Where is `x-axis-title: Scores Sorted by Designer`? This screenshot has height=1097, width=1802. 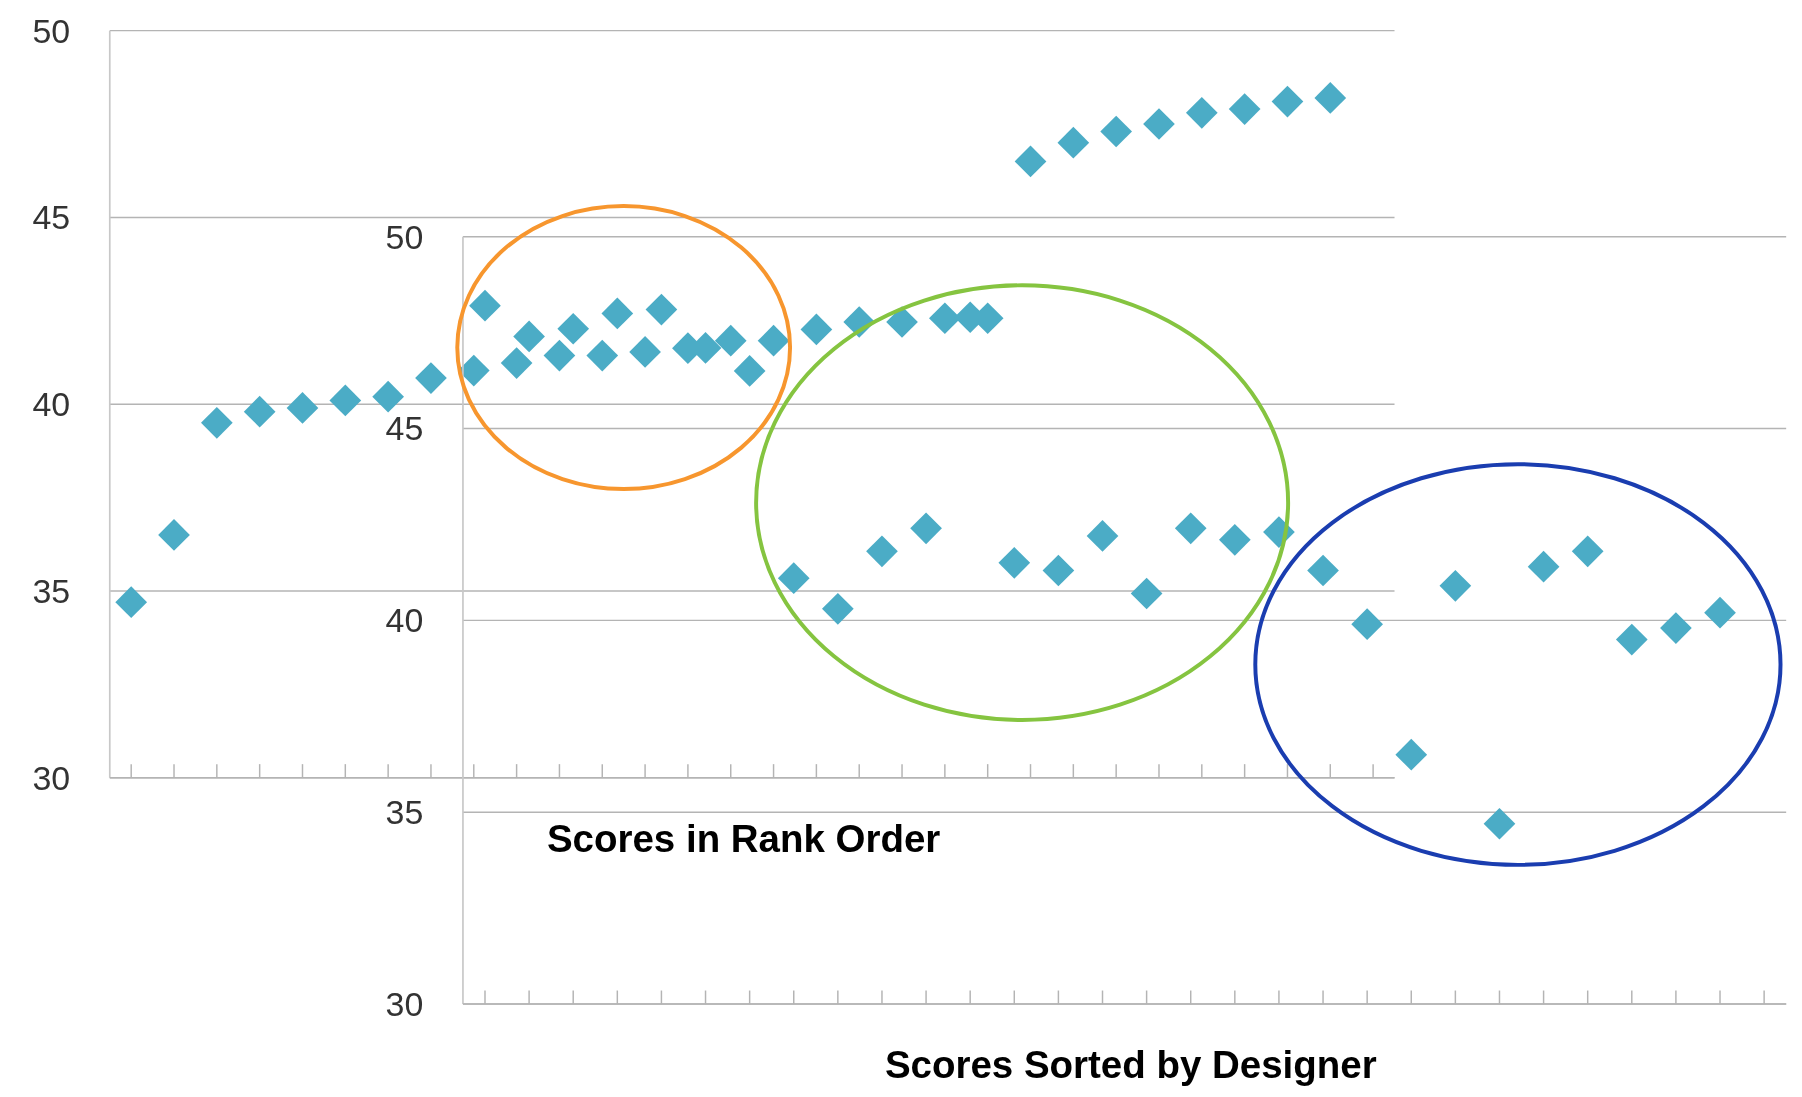 x-axis-title: Scores Sorted by Designer is located at coordinates (1130, 1064).